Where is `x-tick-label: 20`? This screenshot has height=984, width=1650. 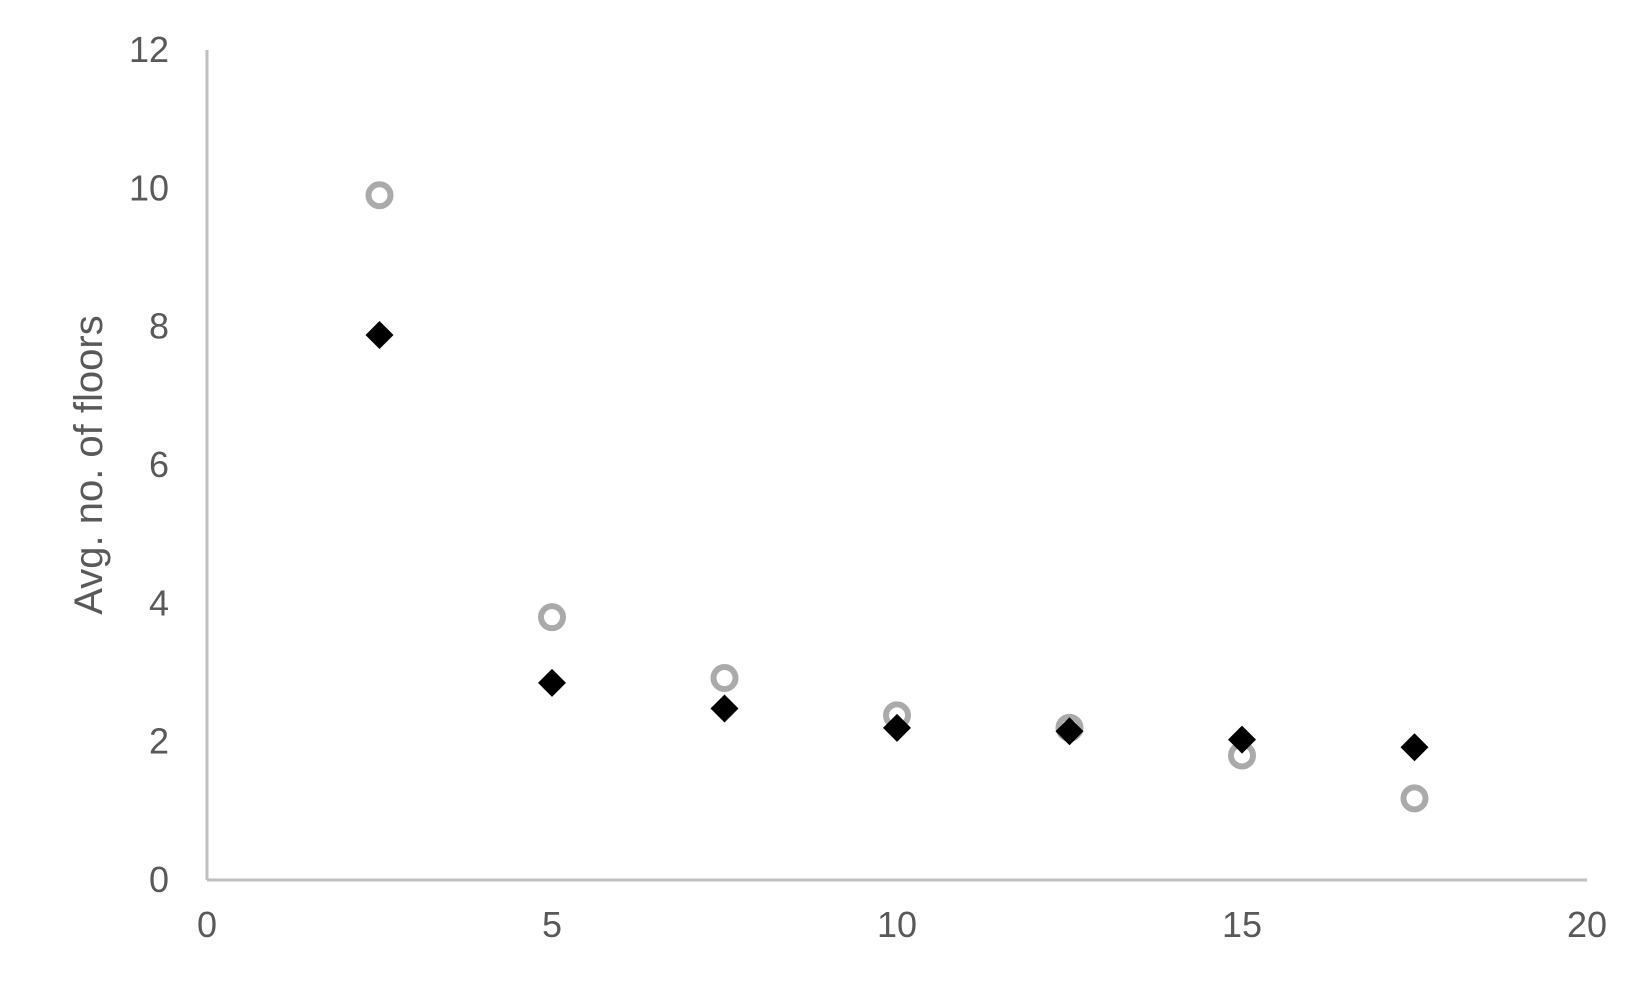
x-tick-label: 20 is located at coordinates (1587, 924).